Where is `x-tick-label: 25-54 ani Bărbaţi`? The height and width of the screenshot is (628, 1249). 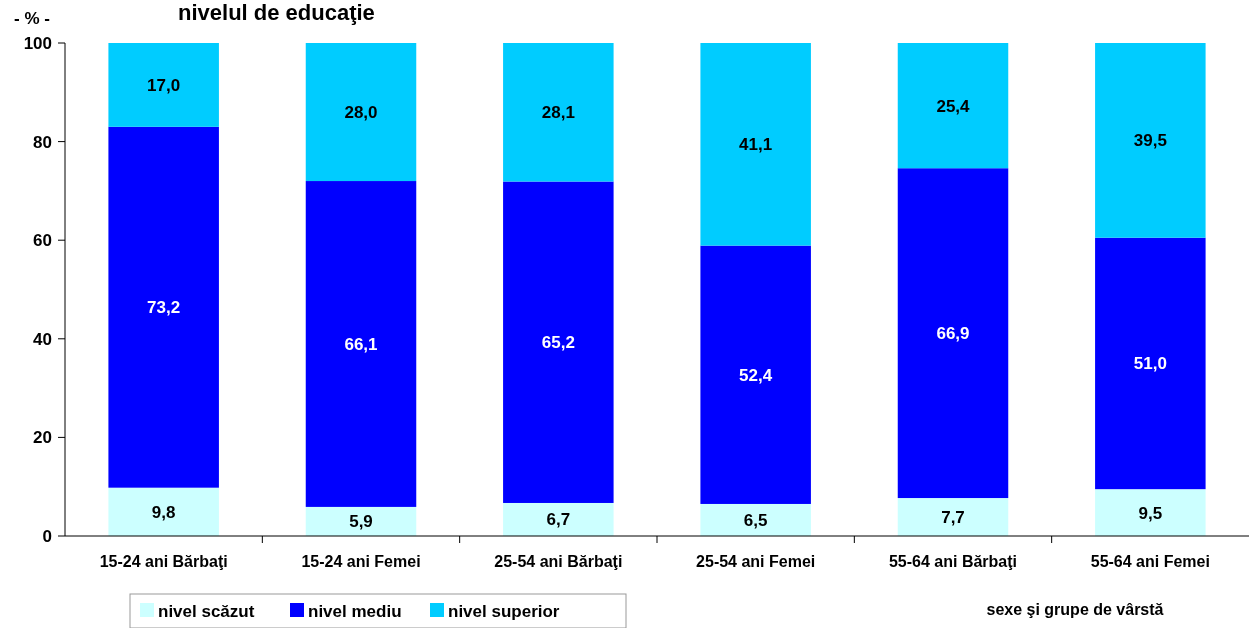 x-tick-label: 25-54 ani Bărbaţi is located at coordinates (558, 561).